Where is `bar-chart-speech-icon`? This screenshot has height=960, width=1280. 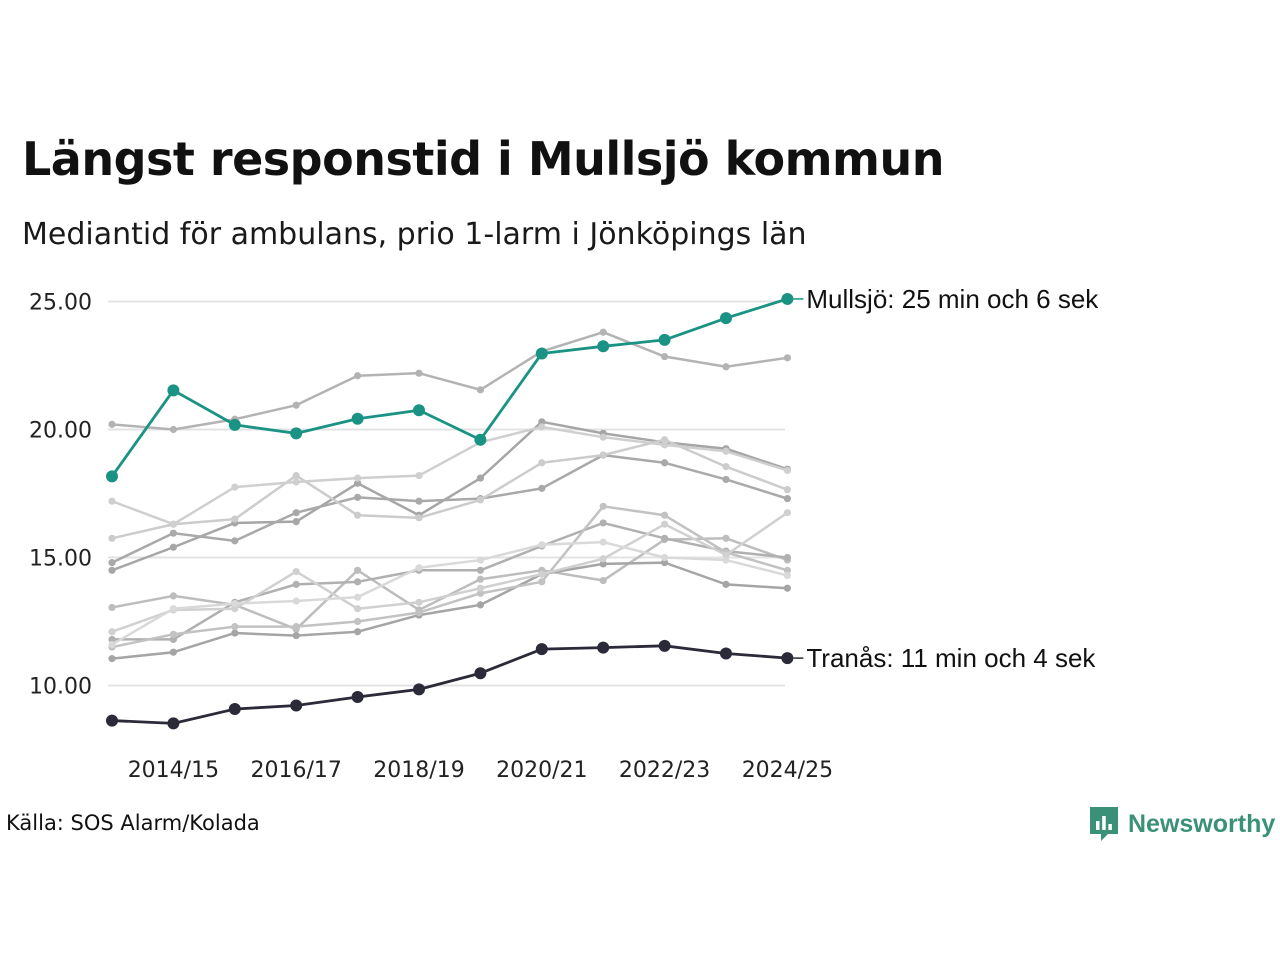
bar-chart-speech-icon is located at coordinates (1104, 824).